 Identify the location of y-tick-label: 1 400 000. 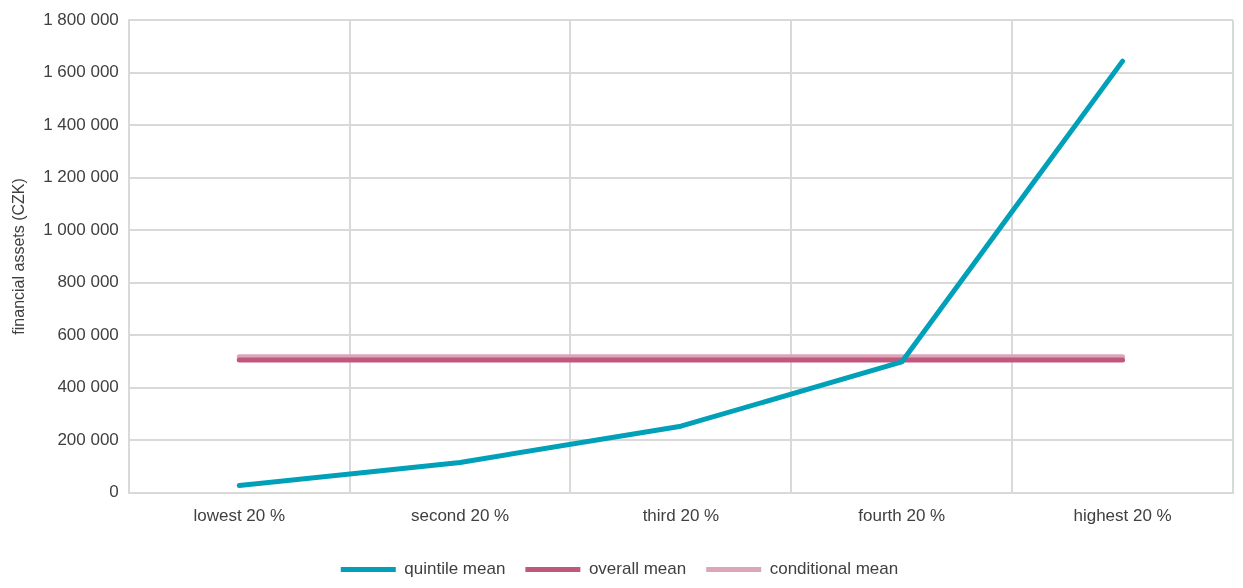
(81, 124).